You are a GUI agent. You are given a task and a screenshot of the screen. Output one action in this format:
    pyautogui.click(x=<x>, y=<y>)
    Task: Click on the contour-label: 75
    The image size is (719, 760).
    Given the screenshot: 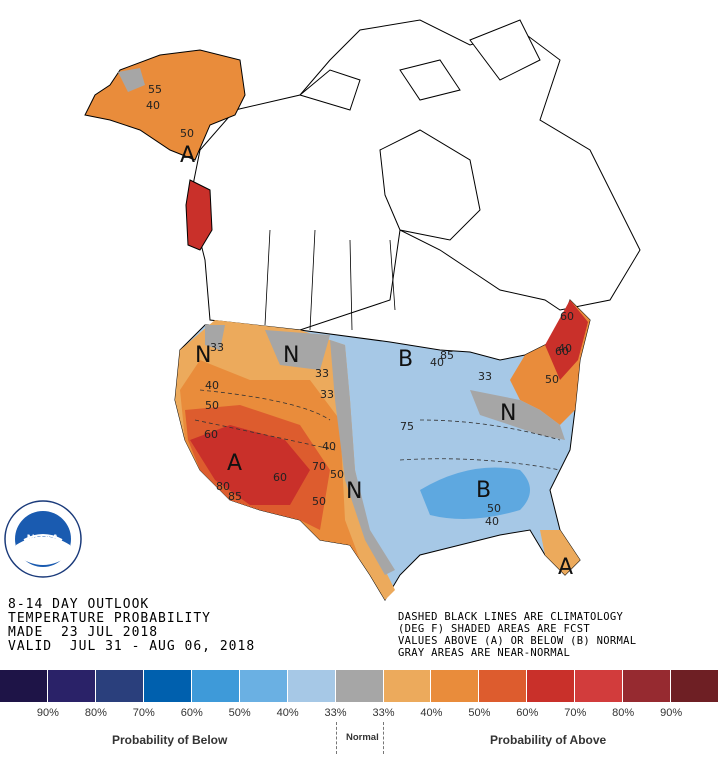 What is the action you would take?
    pyautogui.click(x=407, y=426)
    